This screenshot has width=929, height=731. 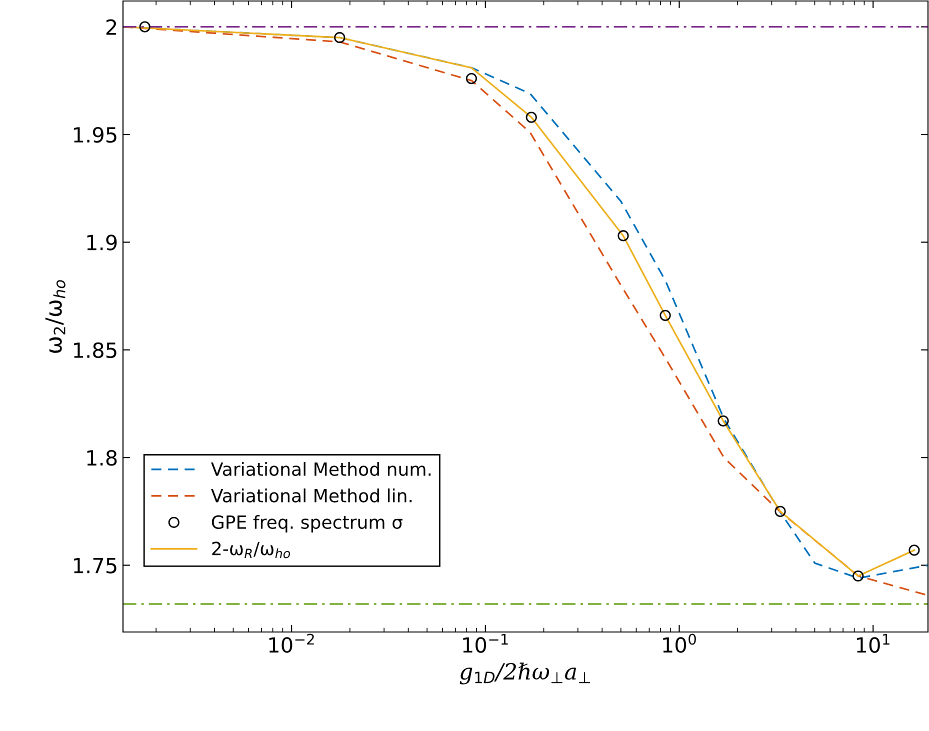 I want to click on y-tick-label: 1.95, so click(x=95, y=134).